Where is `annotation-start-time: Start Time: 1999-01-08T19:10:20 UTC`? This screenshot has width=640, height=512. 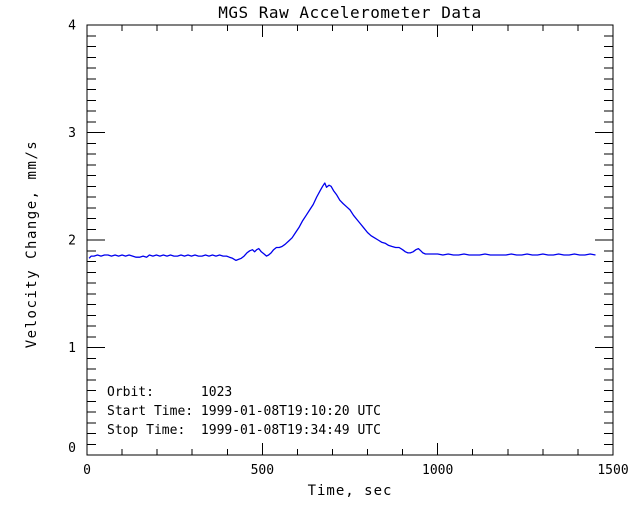
annotation-start-time: Start Time: 1999-01-08T19:10:20 UTC is located at coordinates (244, 411).